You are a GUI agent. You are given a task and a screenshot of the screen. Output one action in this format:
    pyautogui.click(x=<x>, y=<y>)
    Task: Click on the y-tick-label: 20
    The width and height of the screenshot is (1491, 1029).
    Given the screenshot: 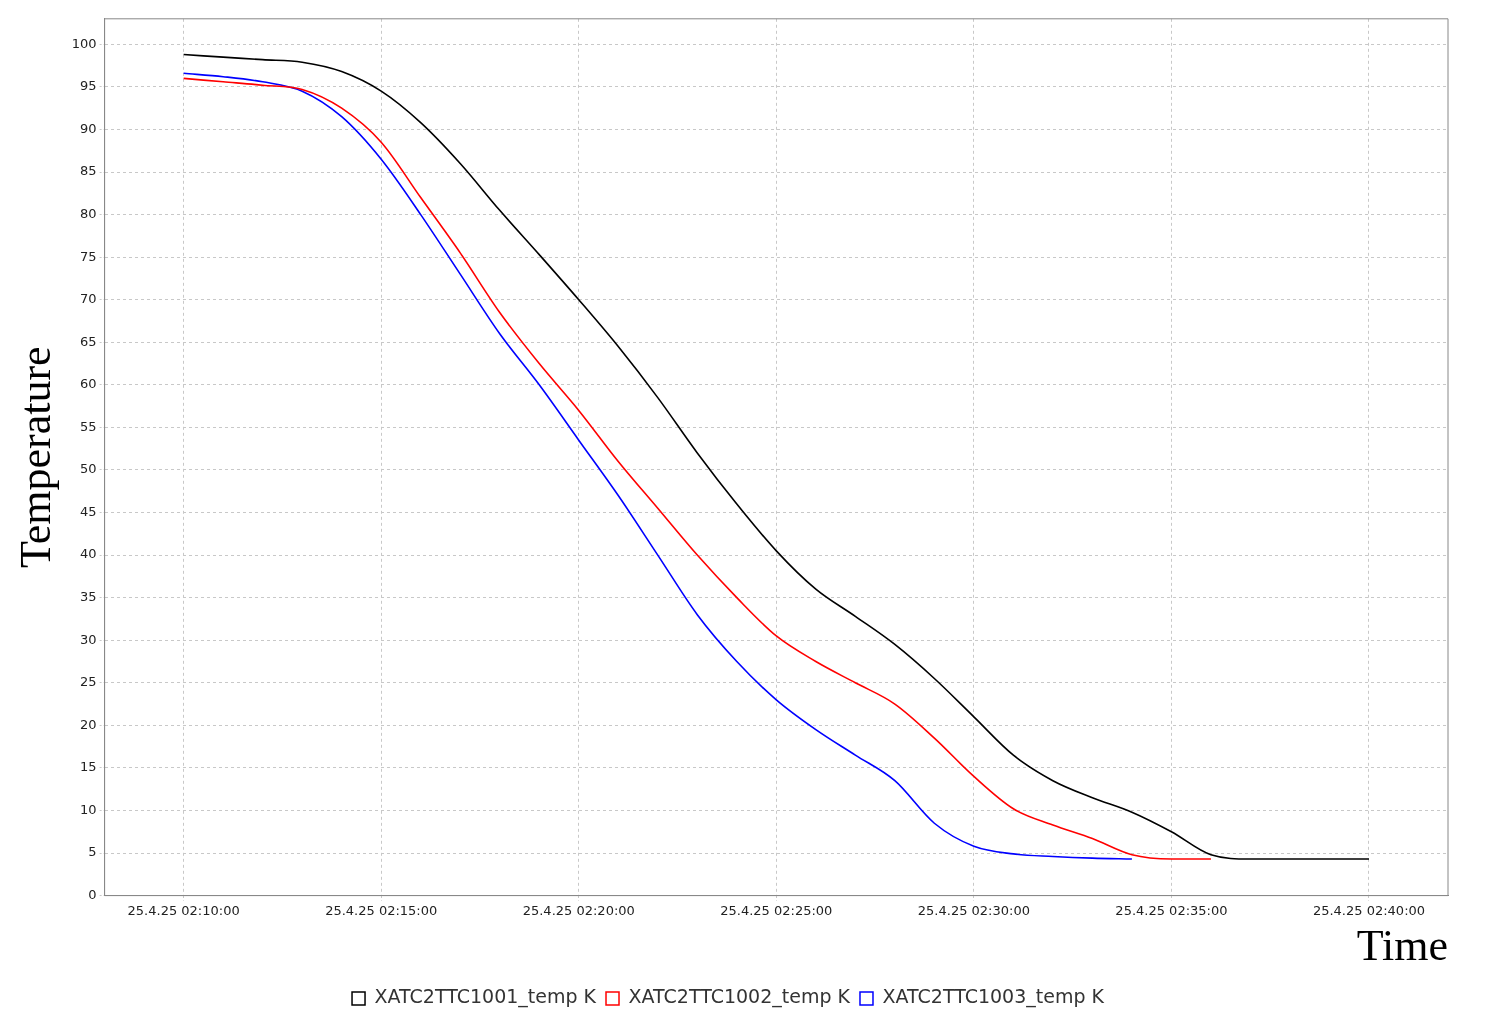 What is the action you would take?
    pyautogui.click(x=88, y=724)
    